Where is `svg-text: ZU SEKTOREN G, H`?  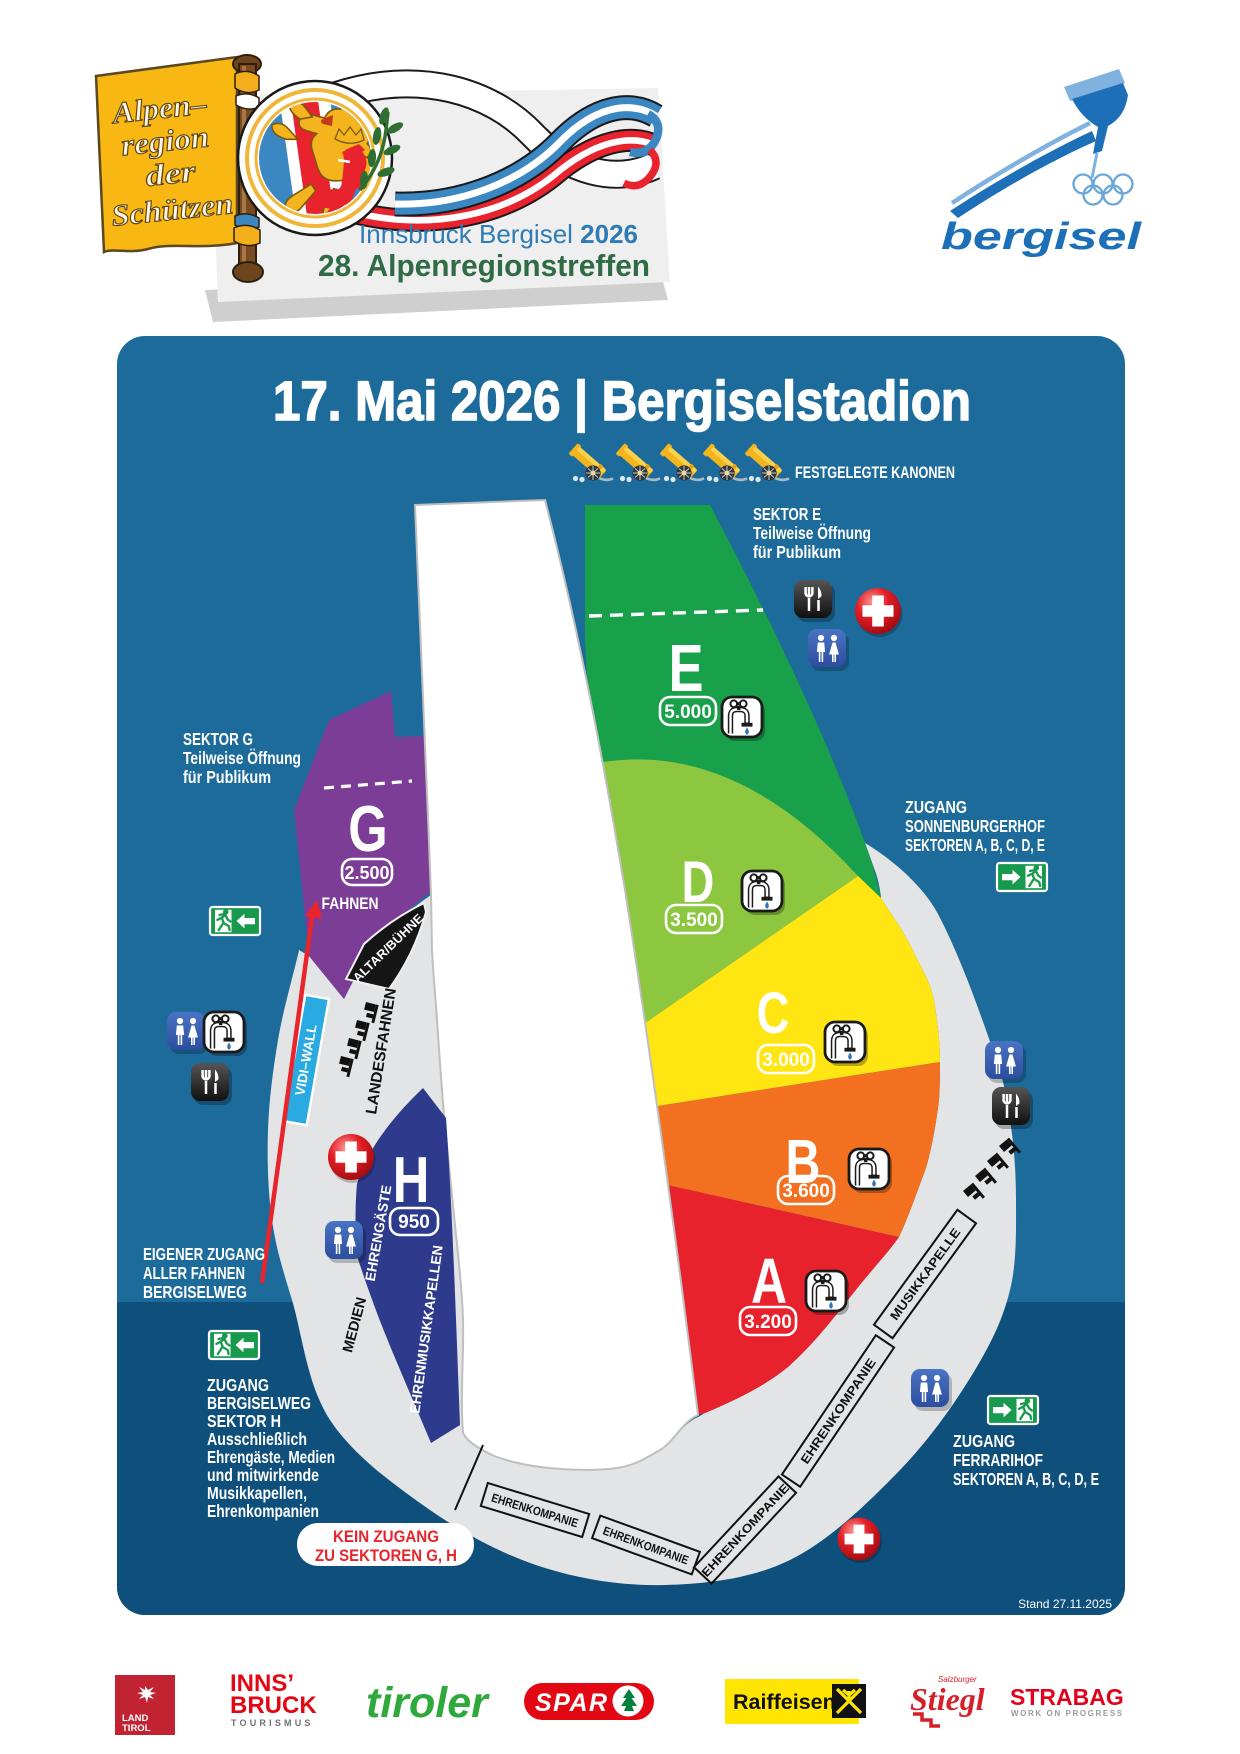
svg-text: ZU SEKTOREN G, H is located at coordinates (386, 1555).